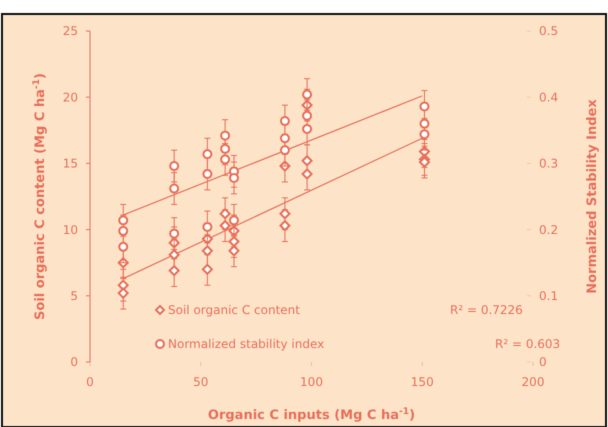 The width and height of the screenshot is (608, 427). Describe the element at coordinates (311, 382) in the screenshot. I see `x-tick-label: 100` at that location.